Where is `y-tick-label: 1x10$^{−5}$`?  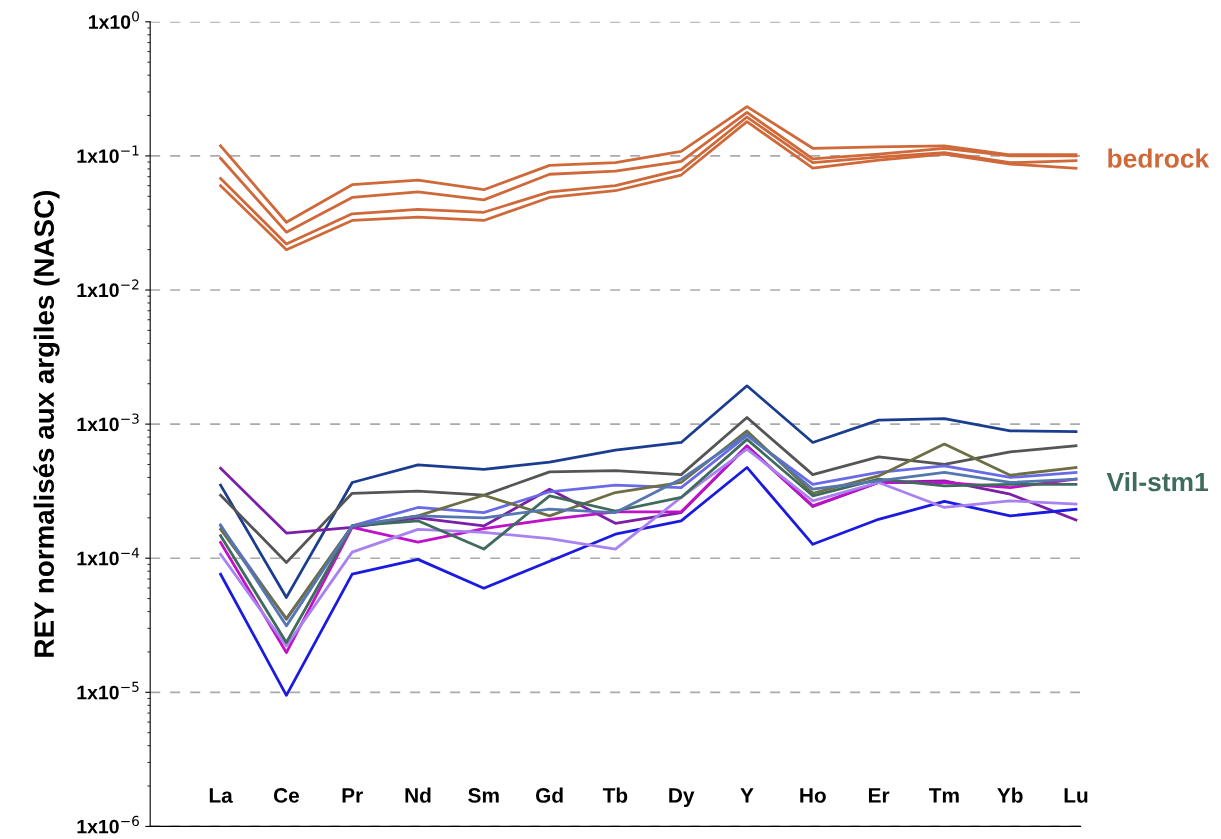 y-tick-label: 1x10$^{−5}$ is located at coordinates (108, 690).